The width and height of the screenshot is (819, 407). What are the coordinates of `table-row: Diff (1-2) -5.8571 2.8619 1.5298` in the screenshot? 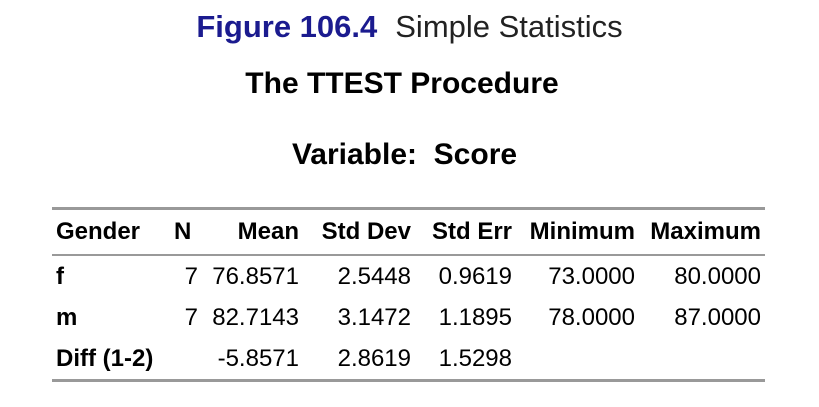 It's located at (408, 359).